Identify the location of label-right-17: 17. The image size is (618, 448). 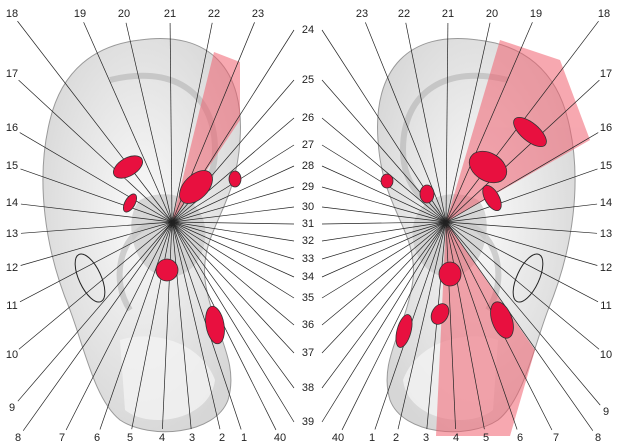
(606, 74).